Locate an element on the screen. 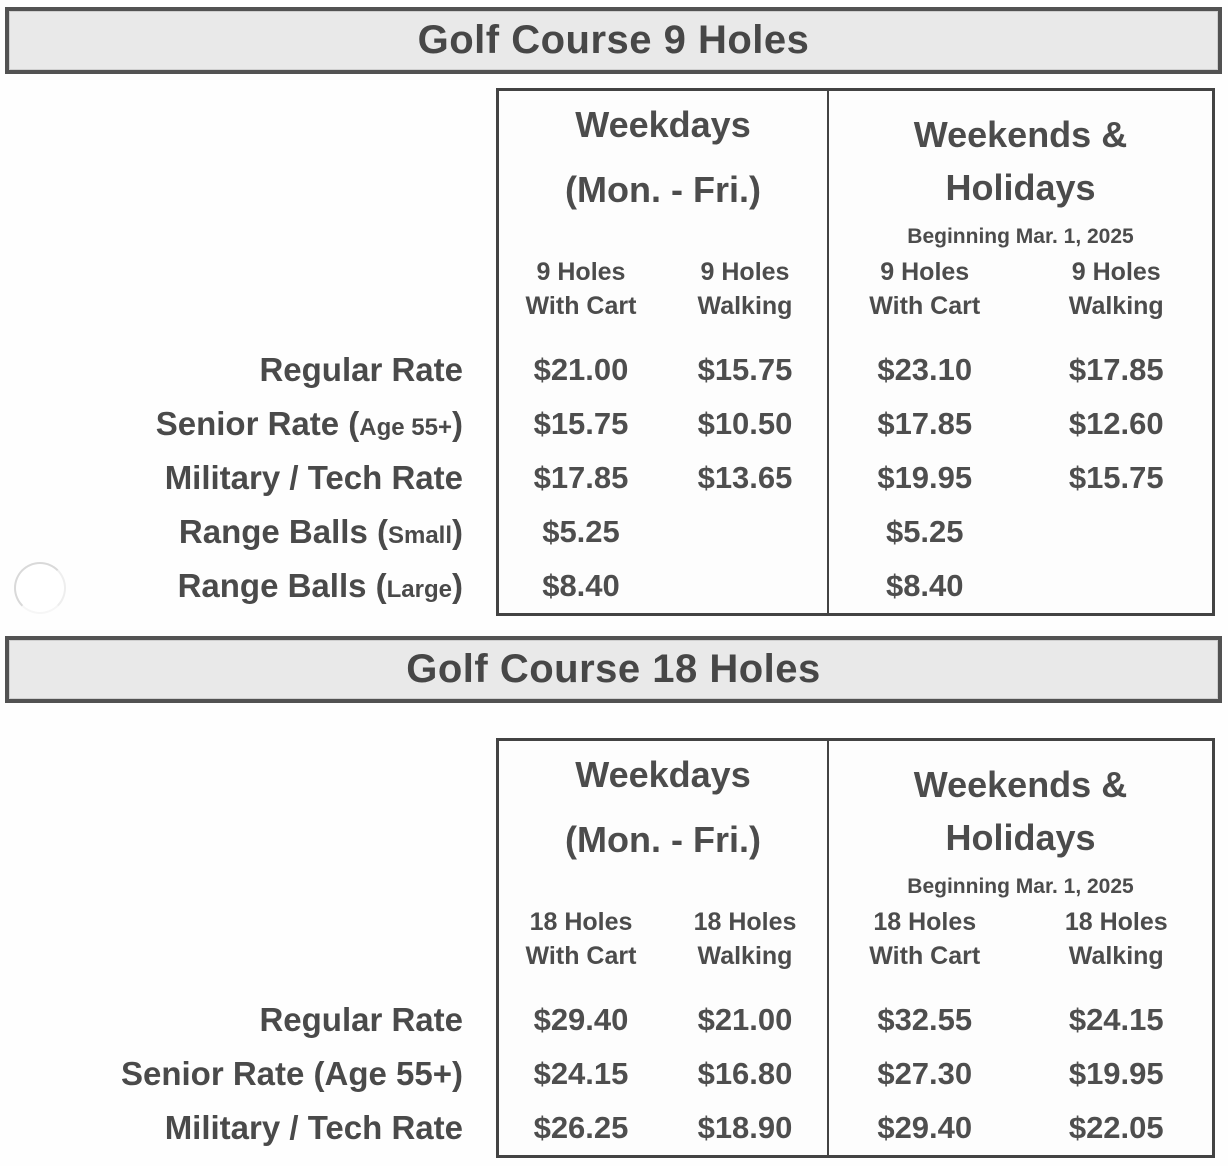 The width and height of the screenshot is (1228, 1166). row-label-military-tech-rate-9: Military / Tech Rate is located at coordinates (231, 478).